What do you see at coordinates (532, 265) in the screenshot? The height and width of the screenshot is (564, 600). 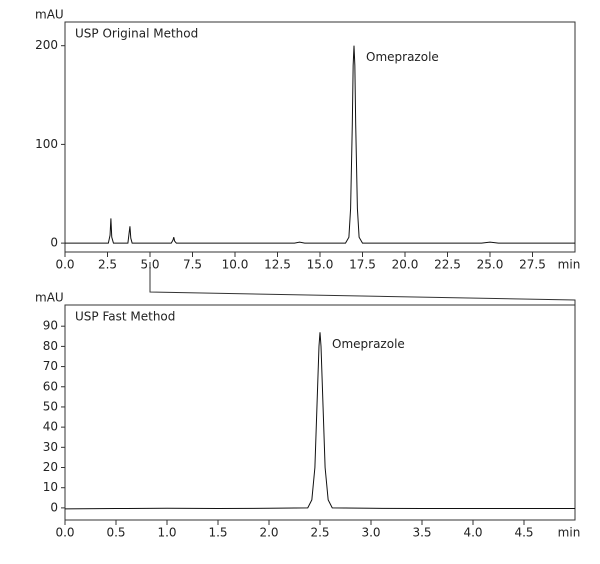 I see `x-tick-label: 27.5` at bounding box center [532, 265].